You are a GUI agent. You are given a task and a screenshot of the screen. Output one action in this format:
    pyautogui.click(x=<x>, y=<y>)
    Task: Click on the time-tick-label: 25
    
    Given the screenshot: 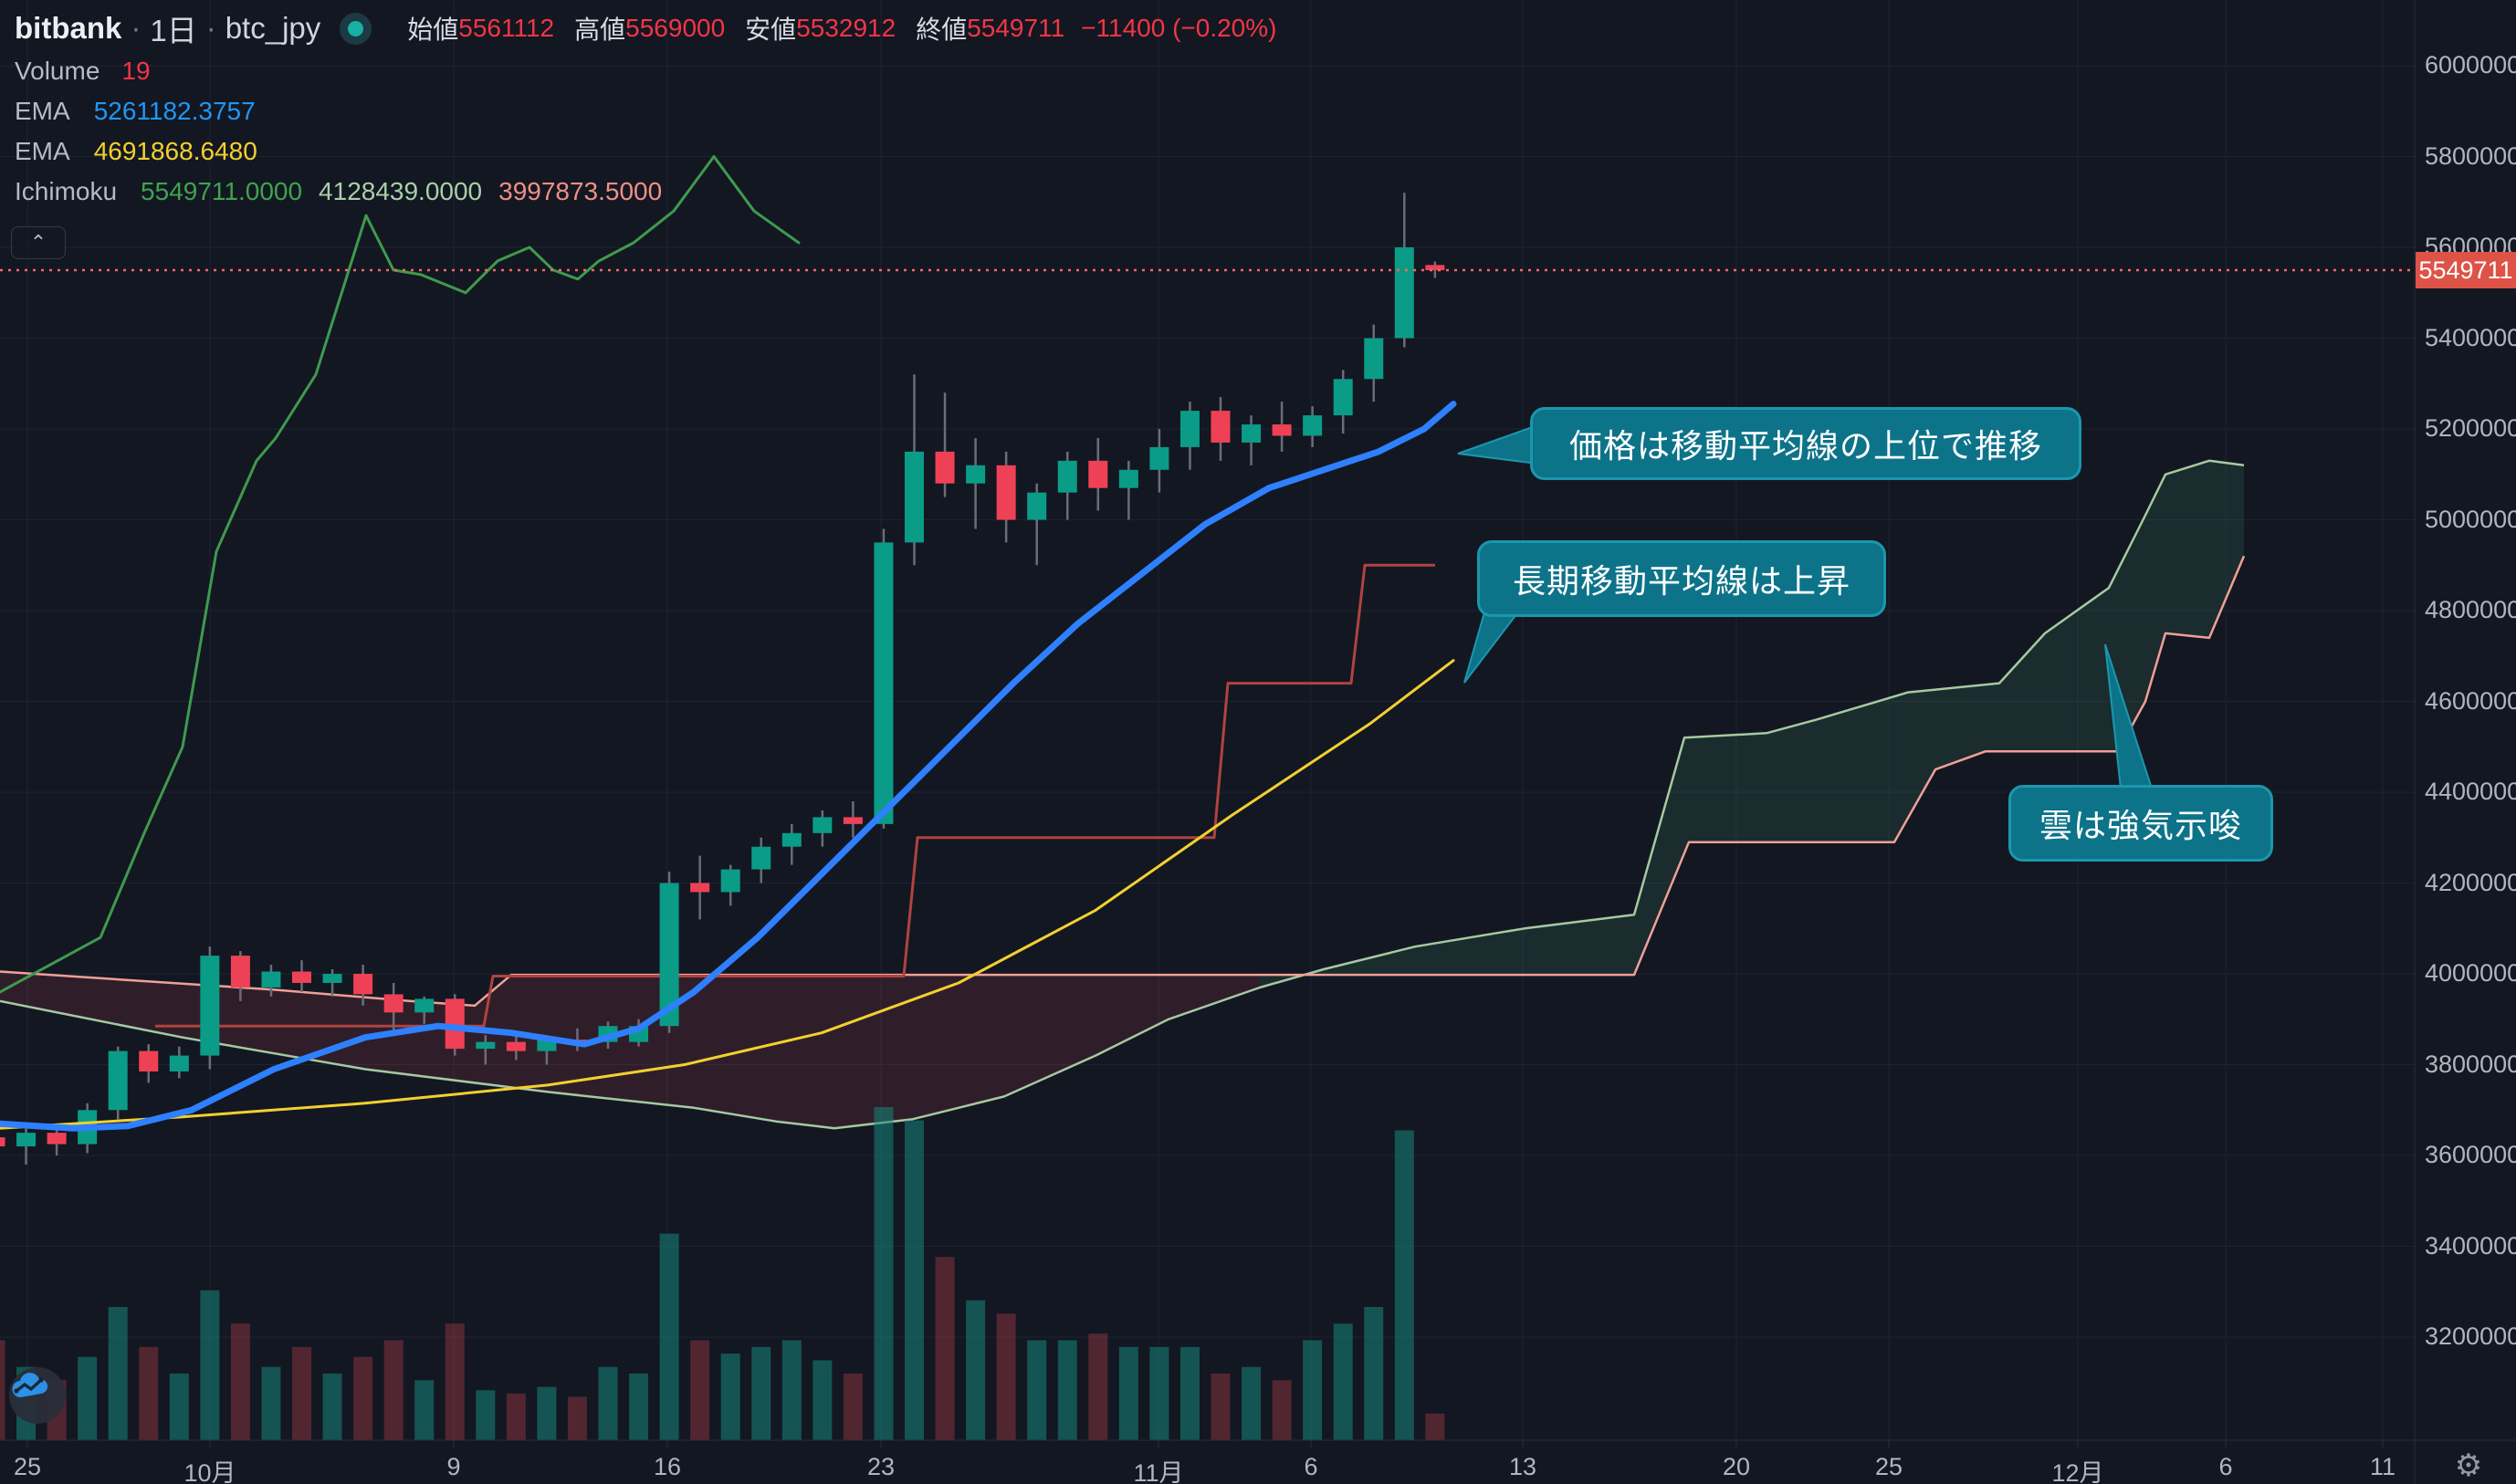 What is the action you would take?
    pyautogui.click(x=1888, y=1466)
    